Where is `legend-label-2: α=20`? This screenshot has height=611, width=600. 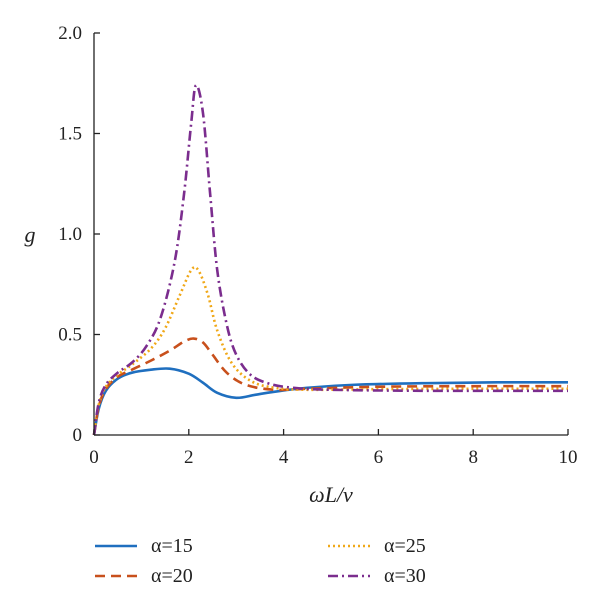
legend-label-2: α=20 is located at coordinates (172, 576).